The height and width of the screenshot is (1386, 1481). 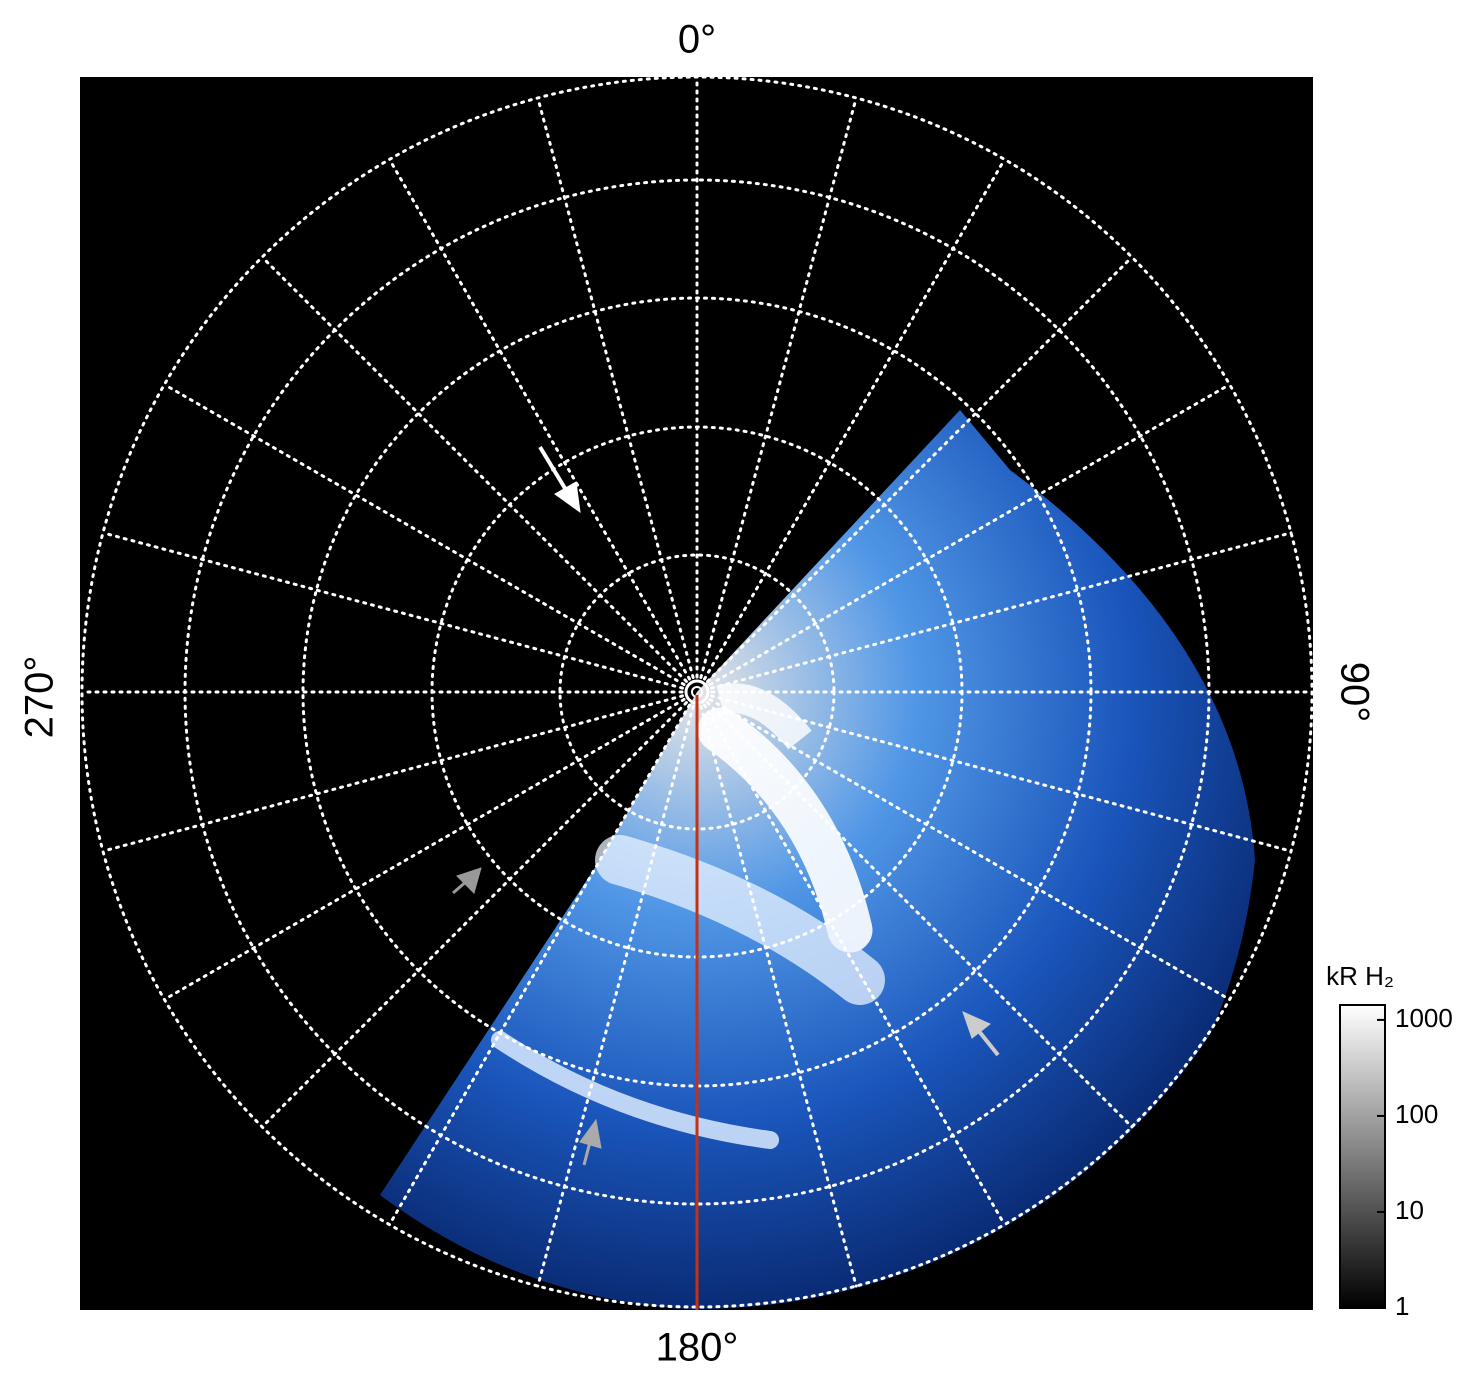 I want to click on colorbar-tick-label: 1000, so click(x=1424, y=1018).